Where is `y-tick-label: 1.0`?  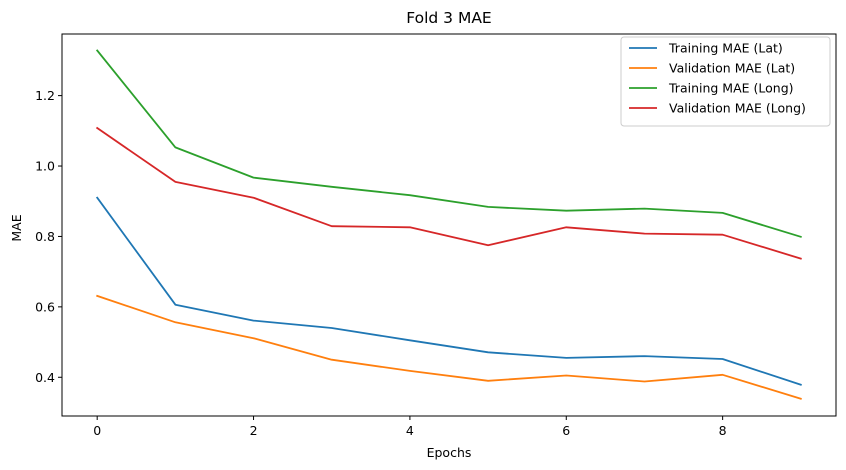
y-tick-label: 1.0 is located at coordinates (45, 166).